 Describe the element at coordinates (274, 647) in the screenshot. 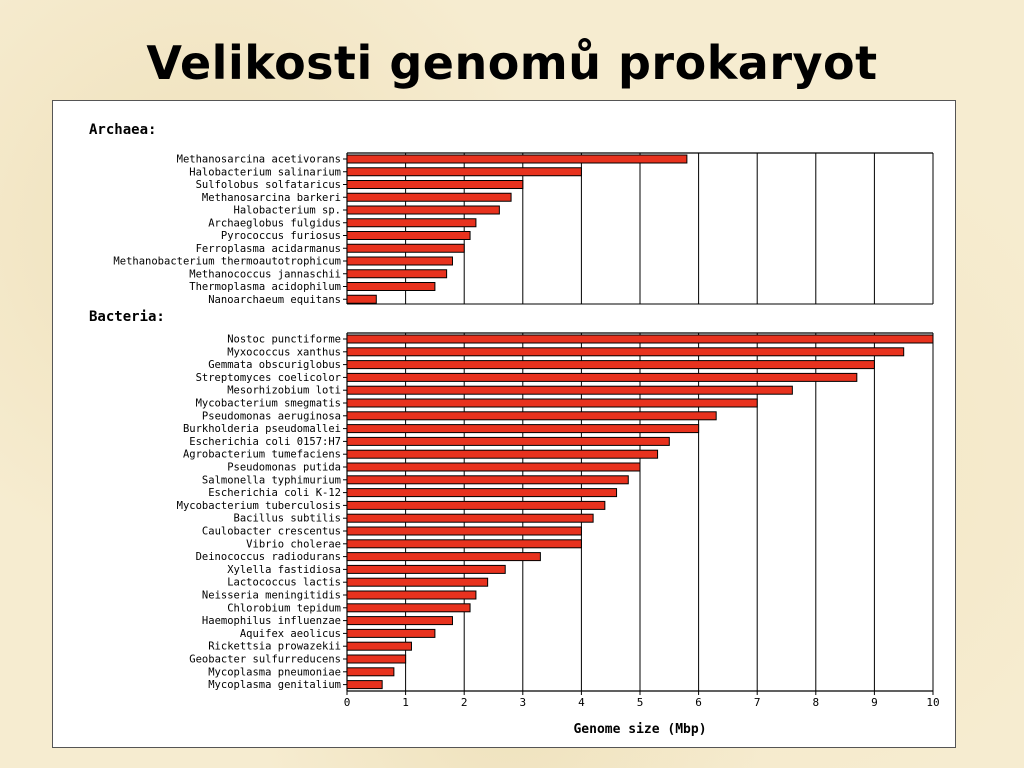

I see `category-label: Rickettsia prowazekii` at that location.